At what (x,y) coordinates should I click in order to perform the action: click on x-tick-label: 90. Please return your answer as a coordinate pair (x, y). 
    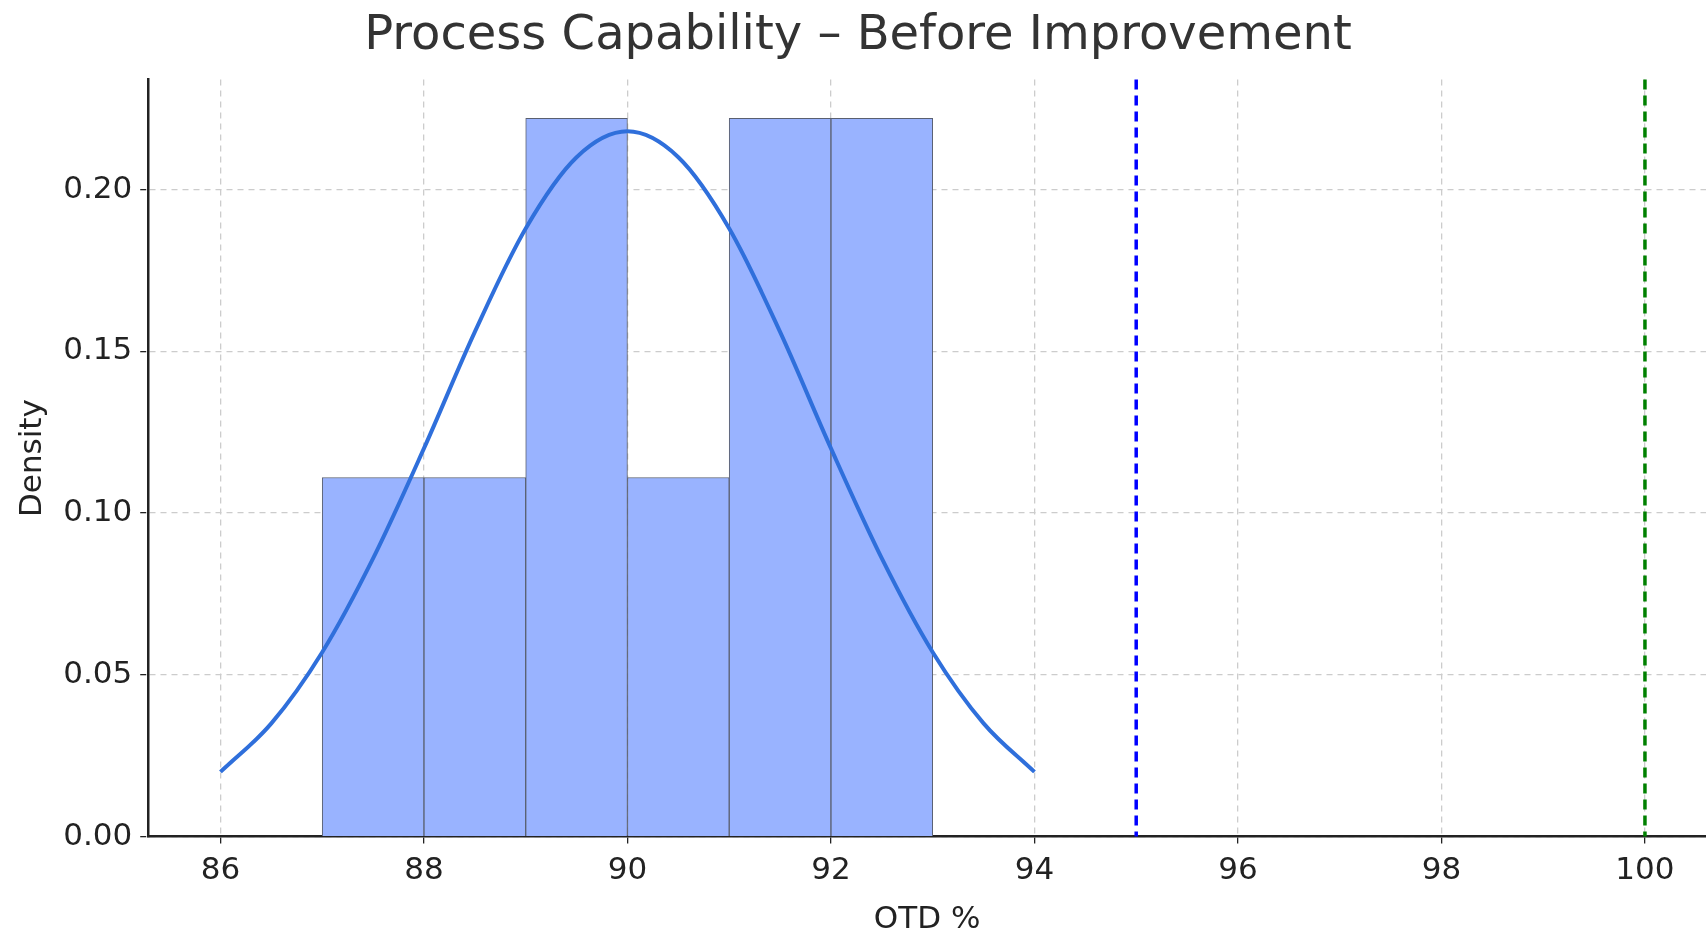
    Looking at the image, I should click on (627, 868).